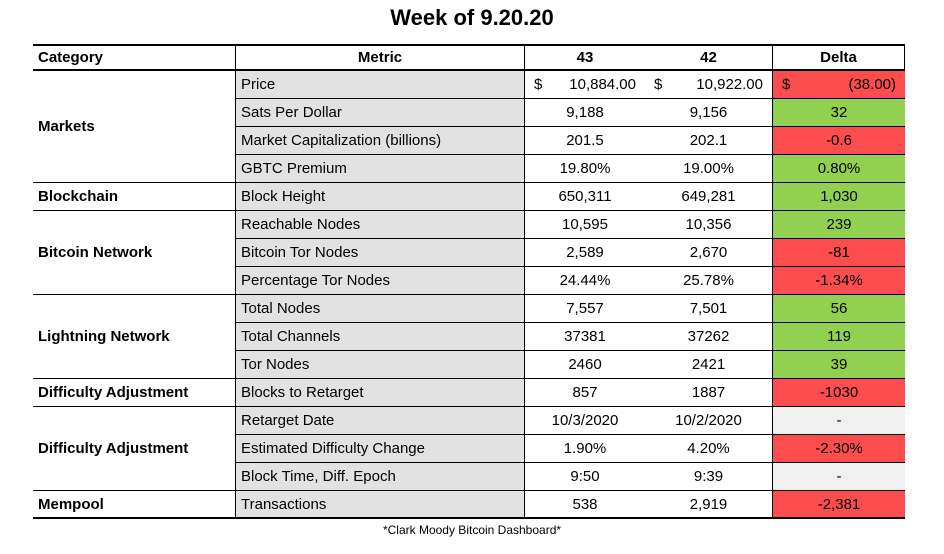  I want to click on value-cell-w42: 7,501, so click(708, 309).